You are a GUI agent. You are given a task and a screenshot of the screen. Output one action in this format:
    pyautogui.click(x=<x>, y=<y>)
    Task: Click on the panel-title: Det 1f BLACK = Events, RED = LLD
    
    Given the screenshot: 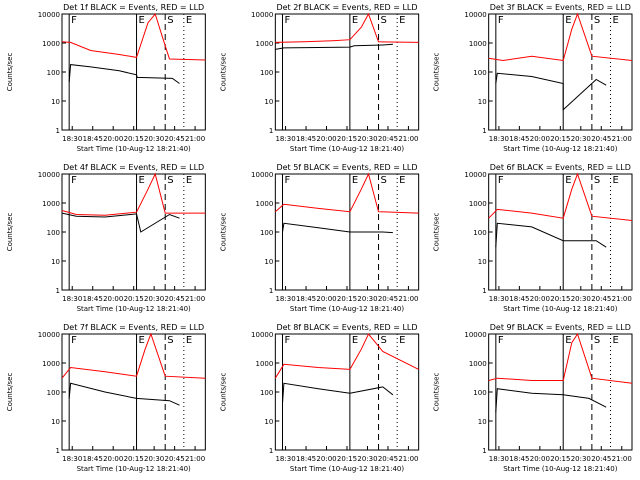 What is the action you would take?
    pyautogui.click(x=133, y=7)
    